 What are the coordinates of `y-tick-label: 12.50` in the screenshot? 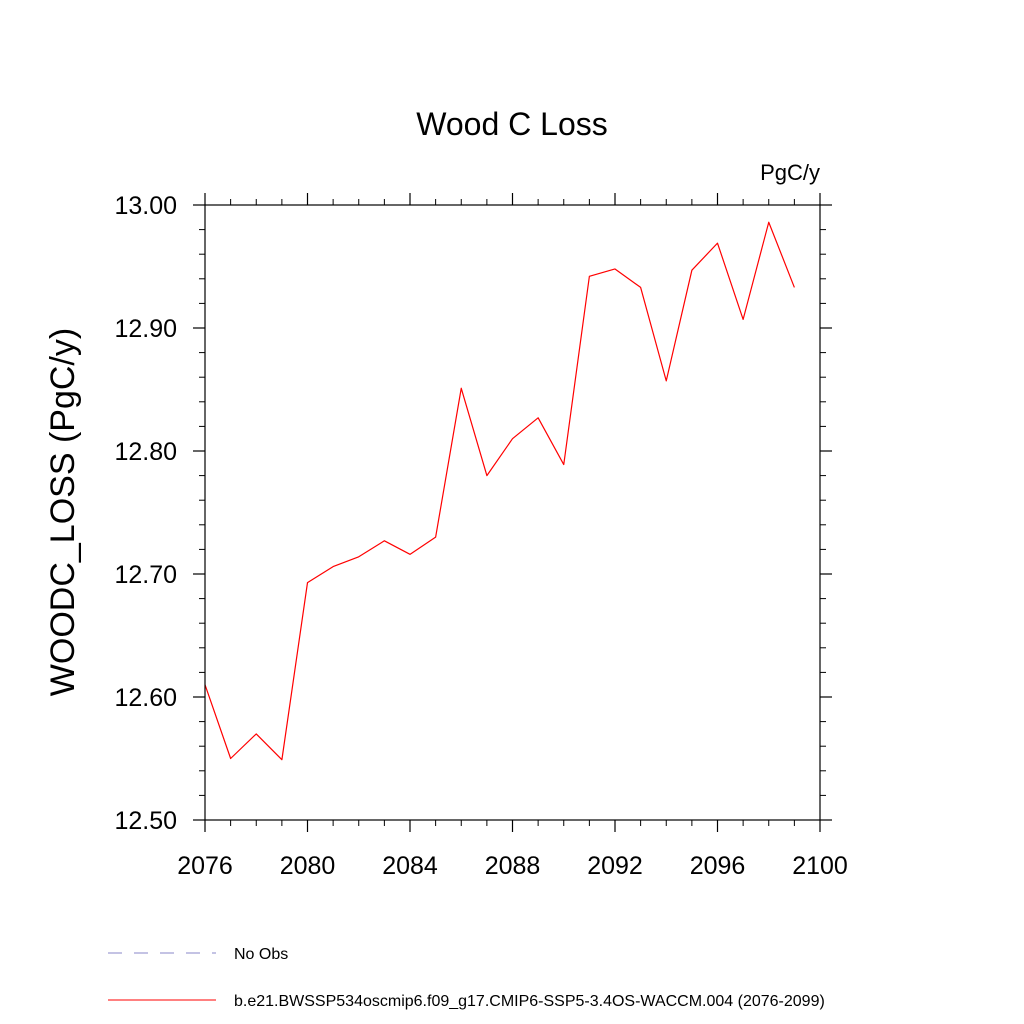 It's located at (145, 821).